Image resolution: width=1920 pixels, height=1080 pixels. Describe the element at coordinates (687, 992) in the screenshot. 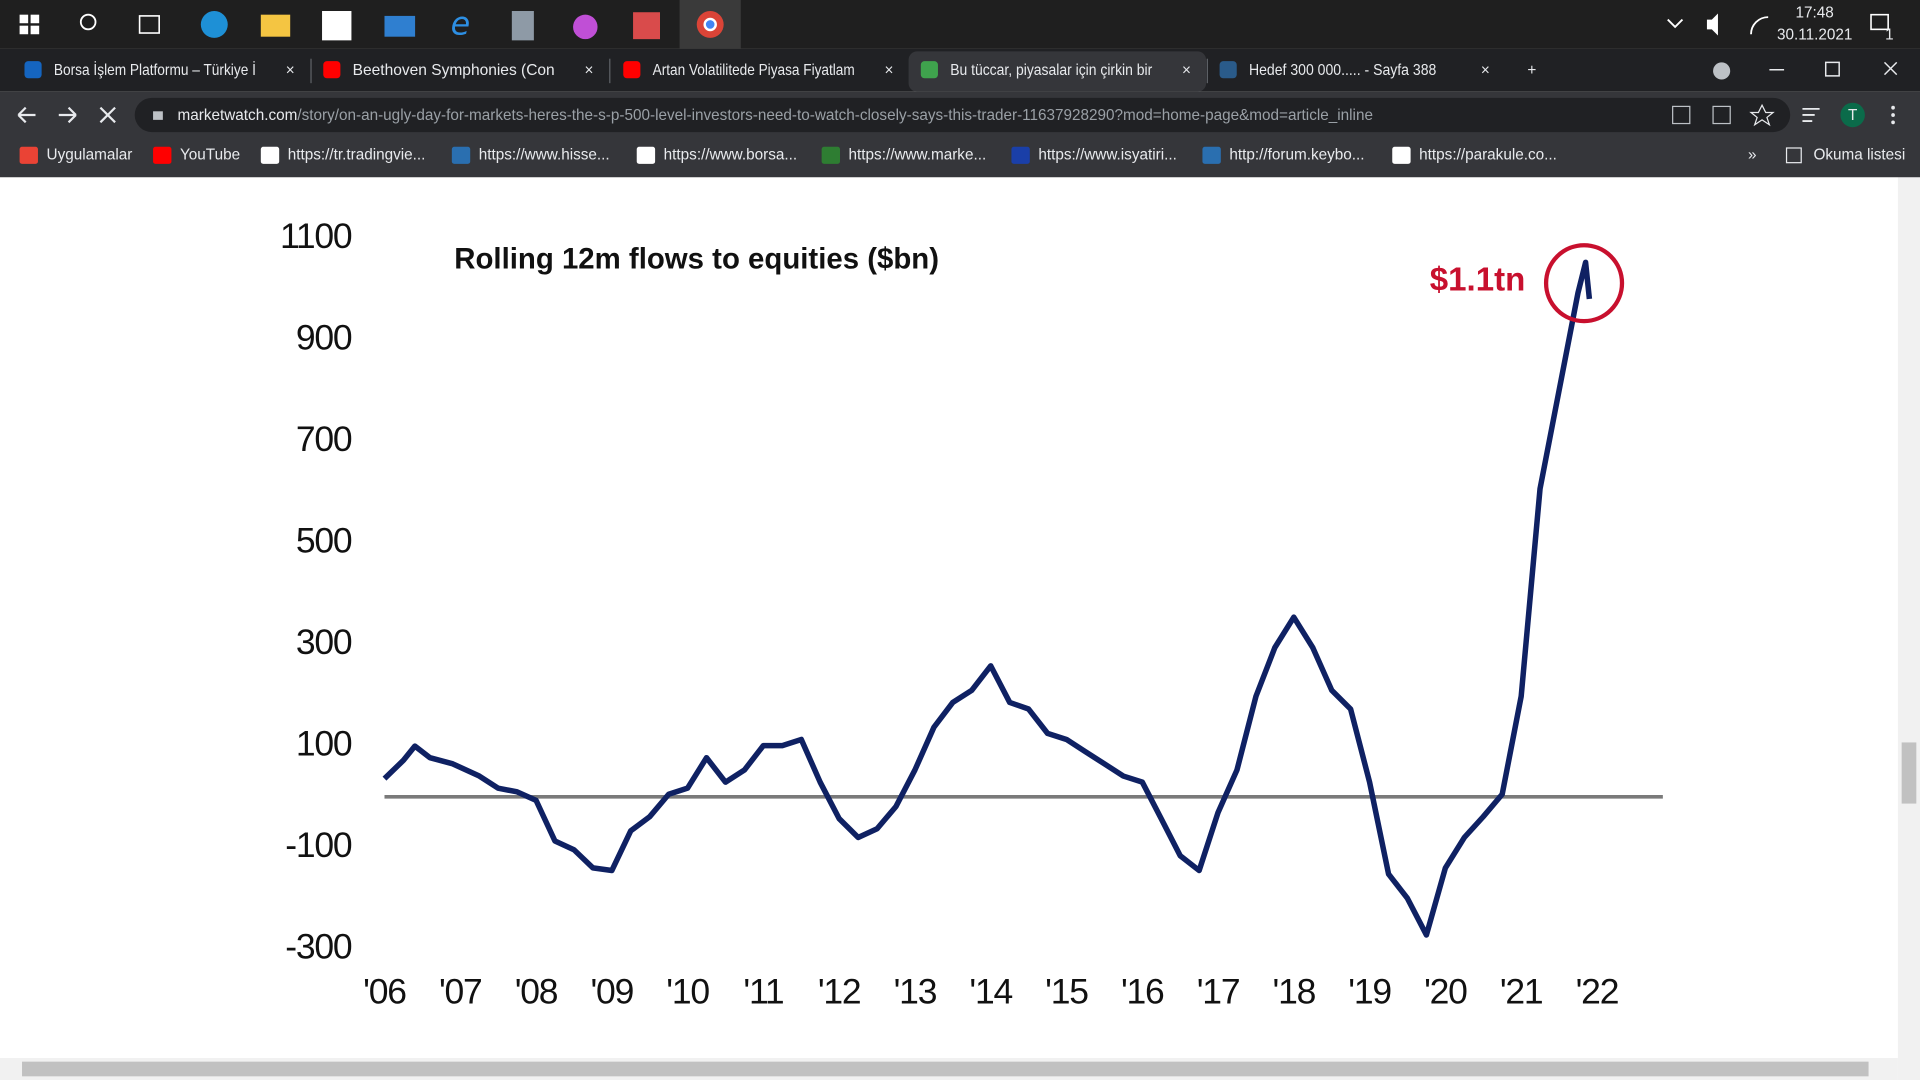

I see `x-tick-label: '10` at that location.